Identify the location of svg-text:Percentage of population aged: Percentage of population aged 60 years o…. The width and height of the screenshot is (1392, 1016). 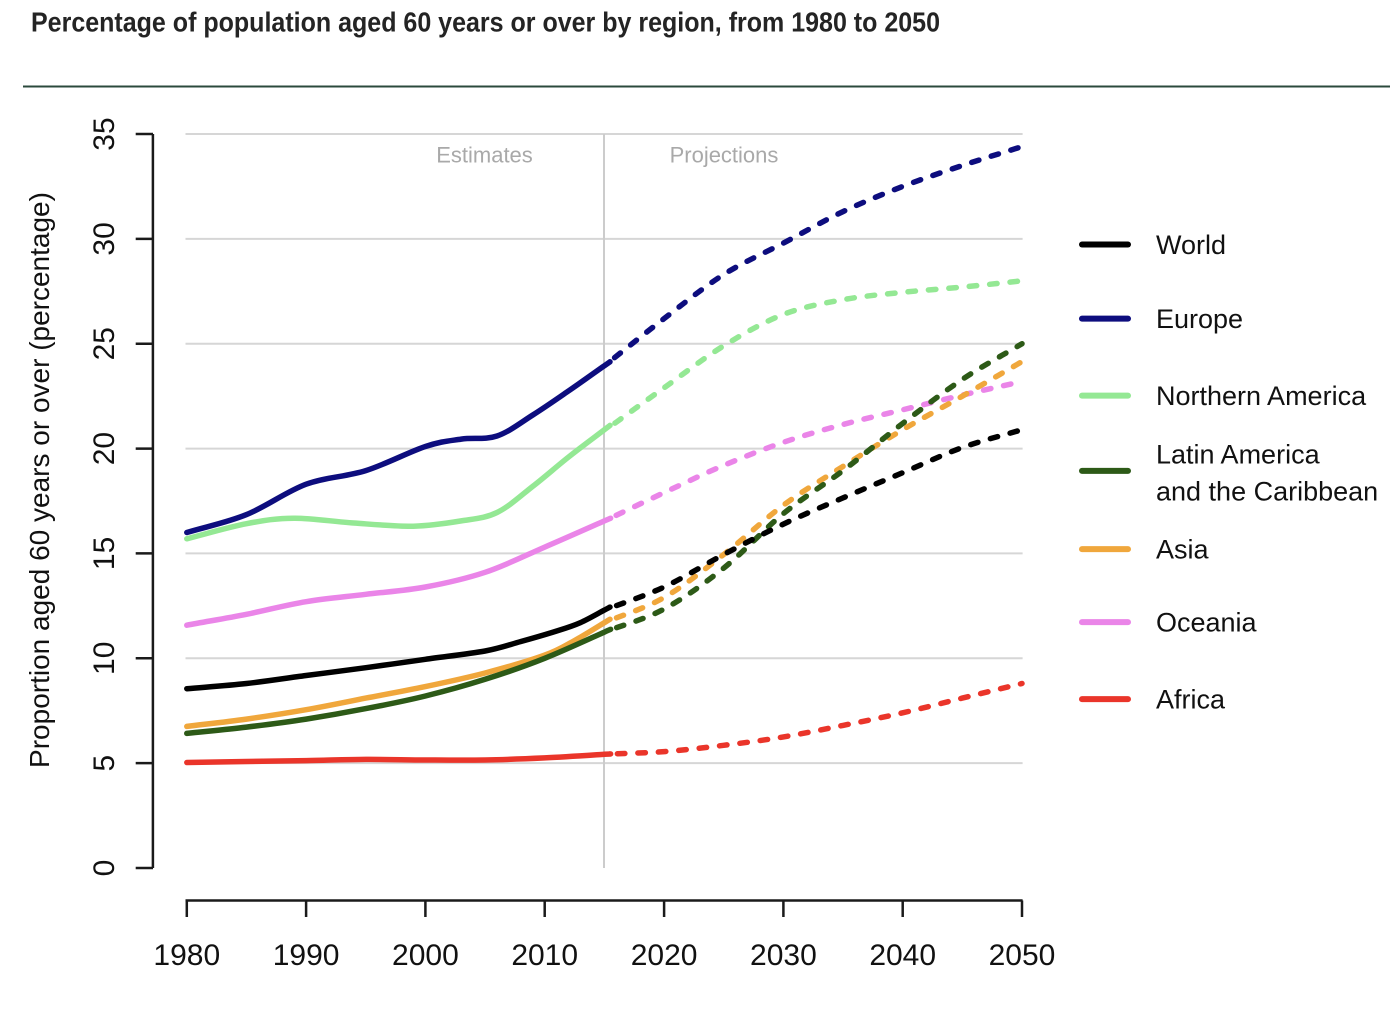
(485, 22).